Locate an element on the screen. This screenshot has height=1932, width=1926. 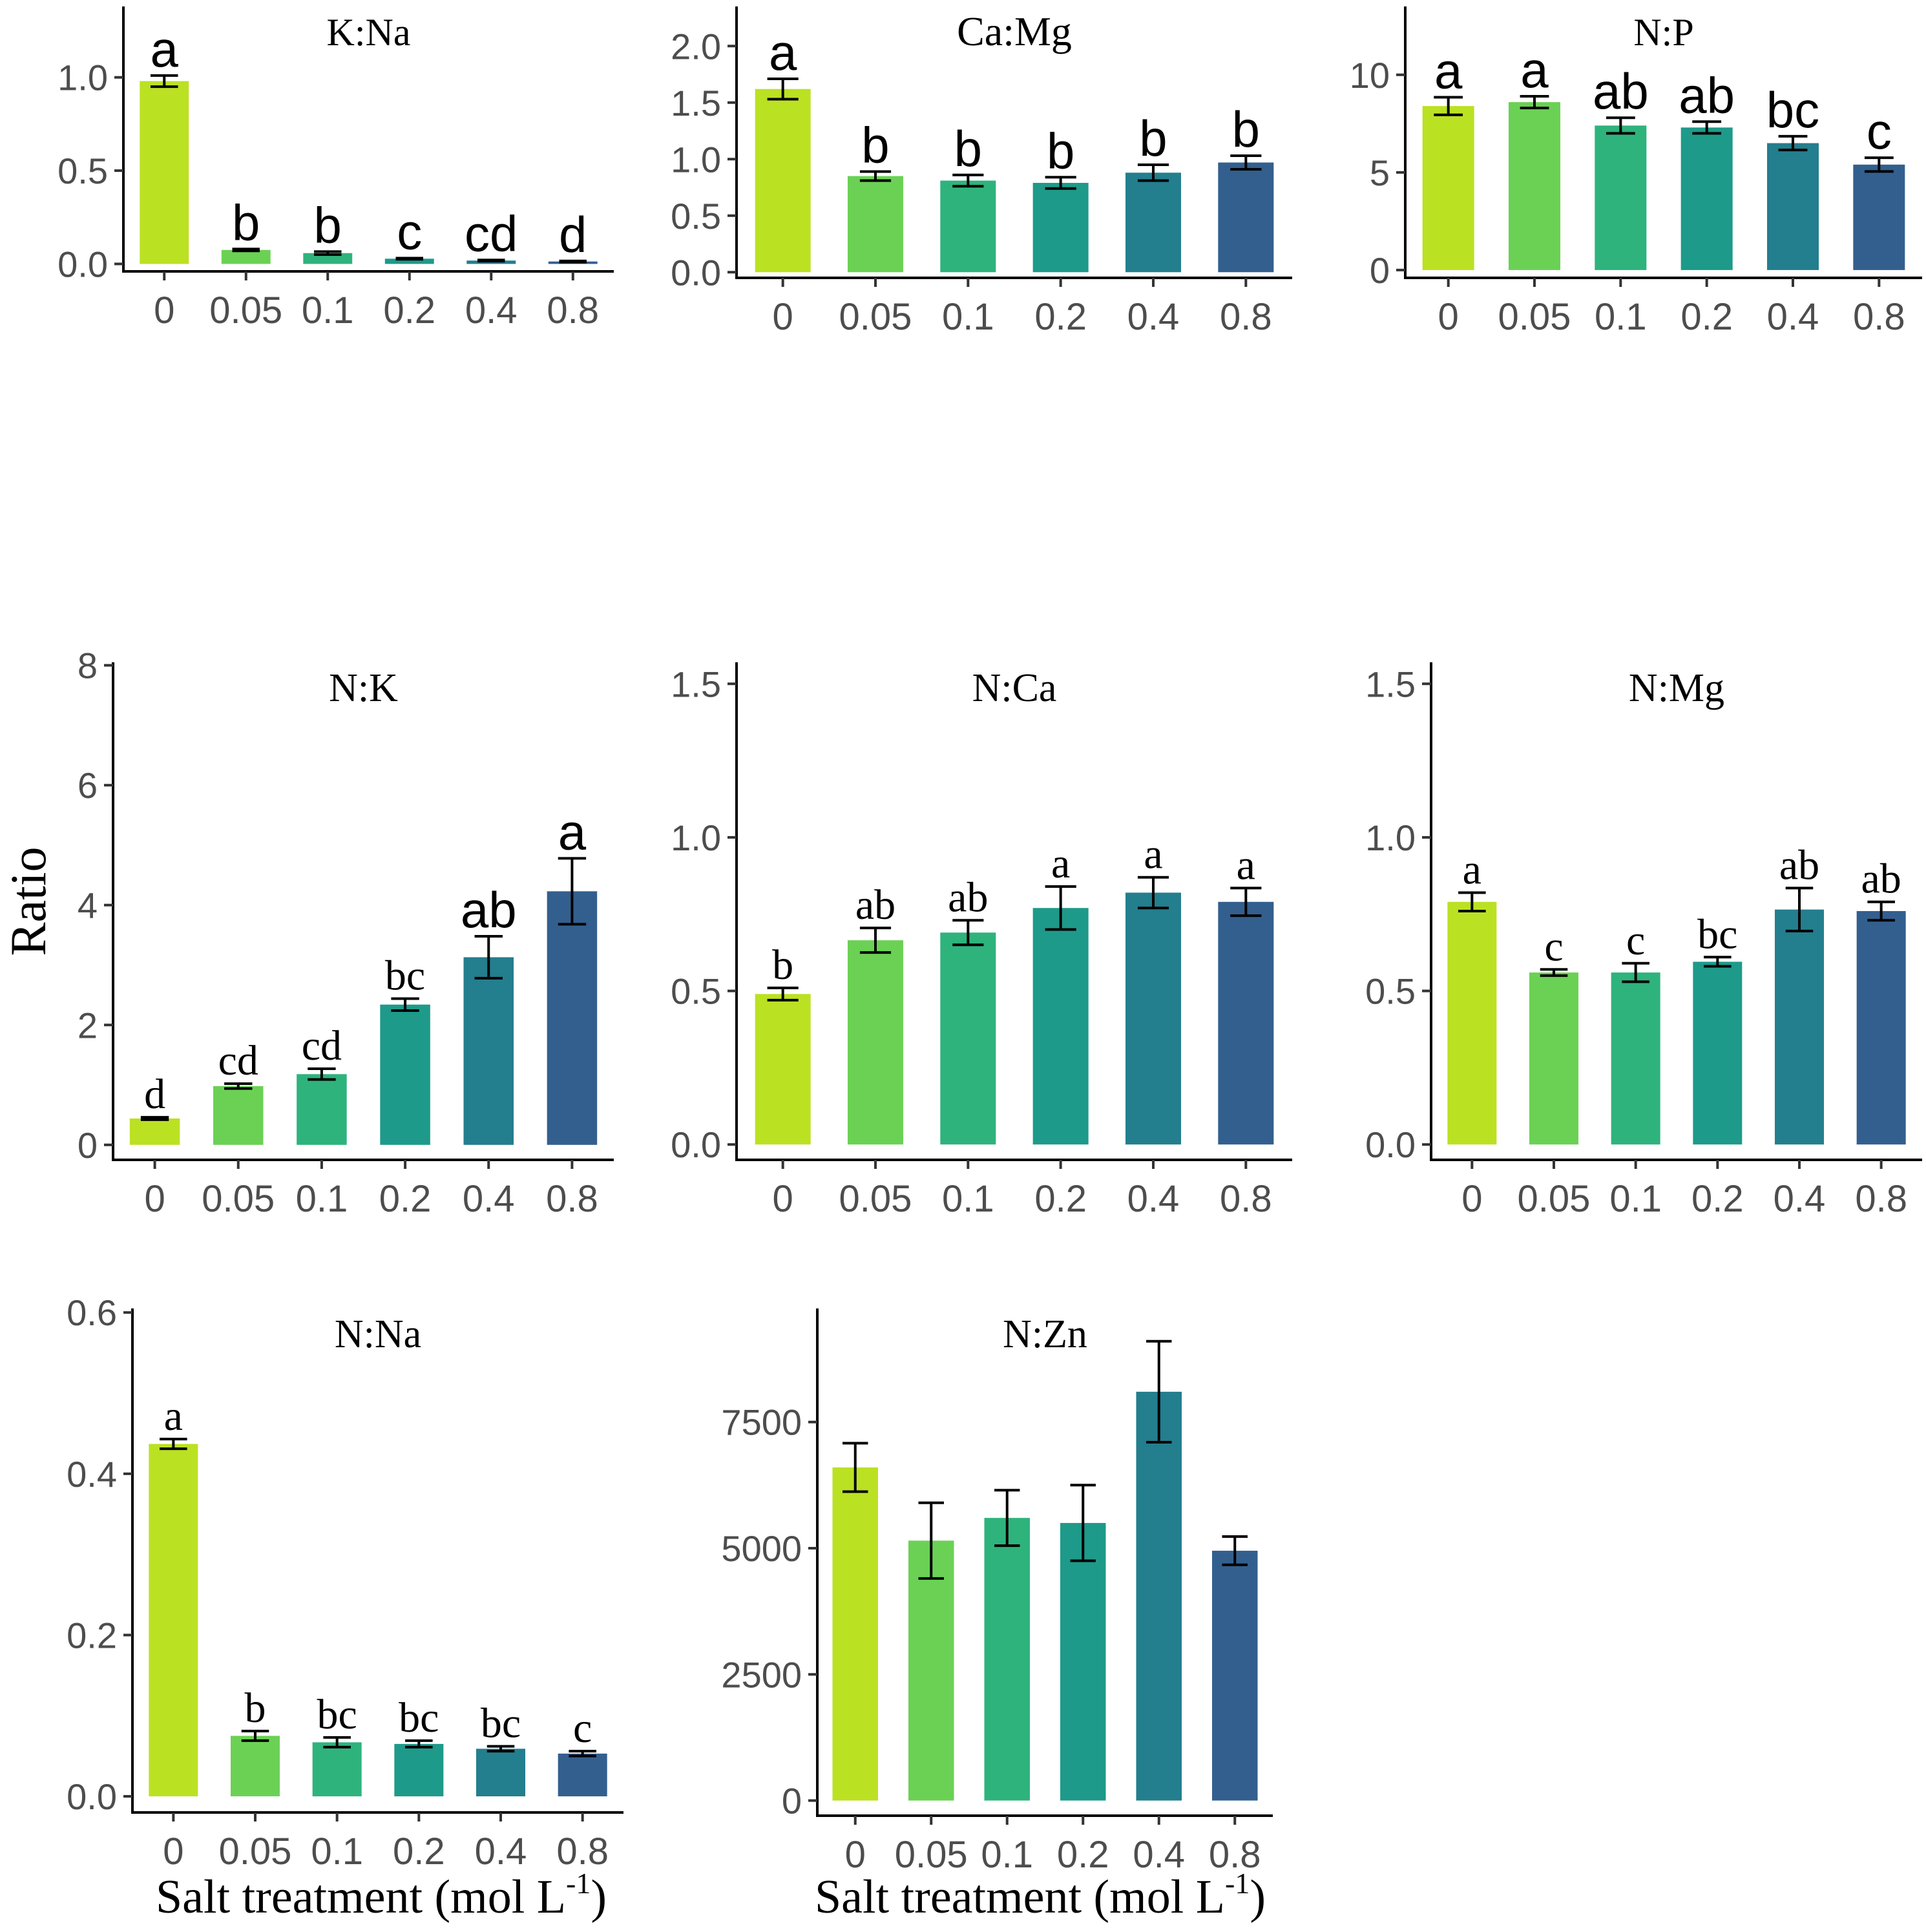
y-tick-label: 1.0 is located at coordinates (1391, 838).